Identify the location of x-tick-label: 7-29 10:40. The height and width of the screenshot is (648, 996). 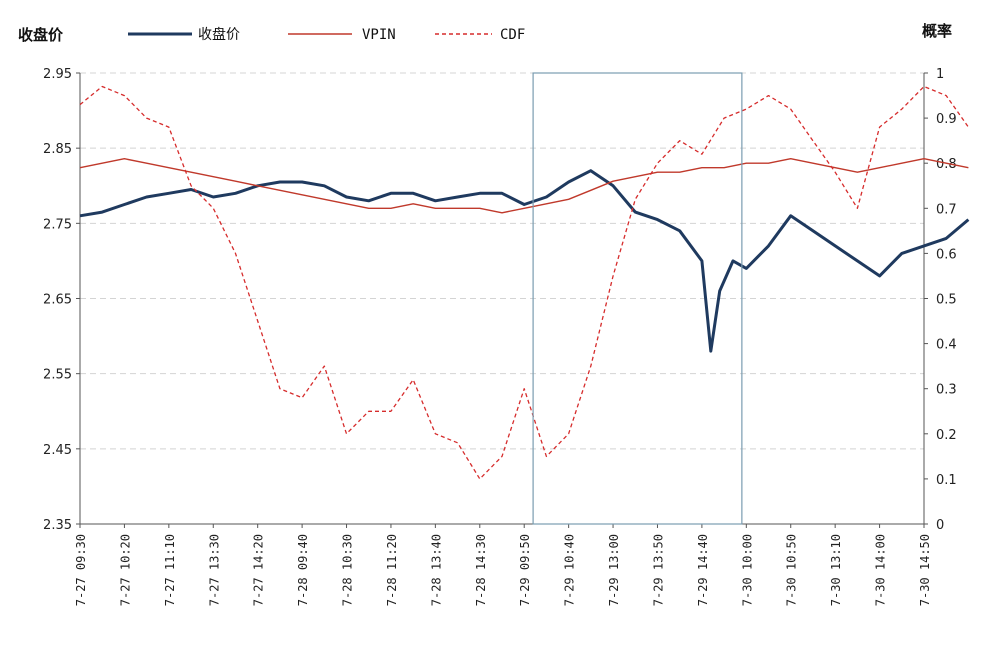
(570, 570).